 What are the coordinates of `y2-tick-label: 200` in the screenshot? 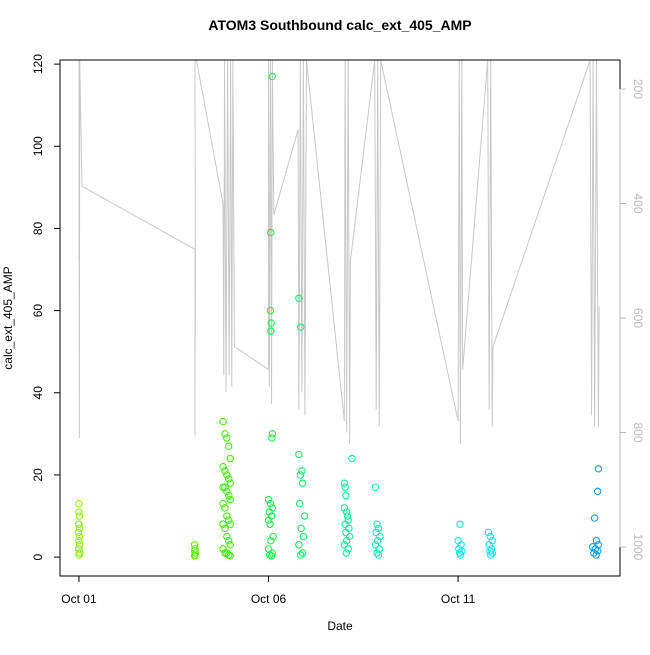 It's located at (638, 89).